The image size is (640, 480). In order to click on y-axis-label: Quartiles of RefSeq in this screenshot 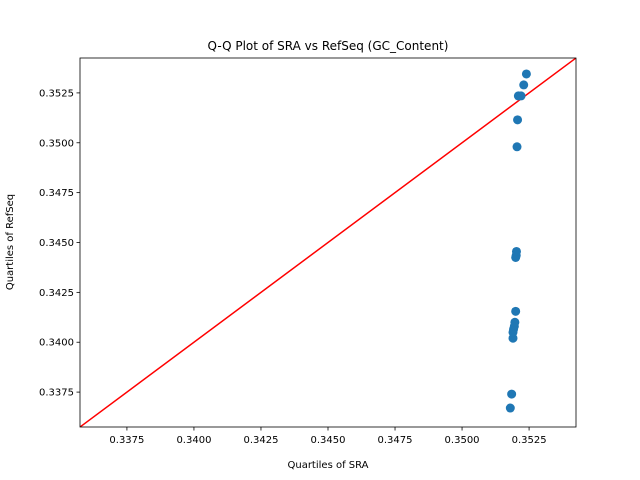, I will do `click(10, 242)`.